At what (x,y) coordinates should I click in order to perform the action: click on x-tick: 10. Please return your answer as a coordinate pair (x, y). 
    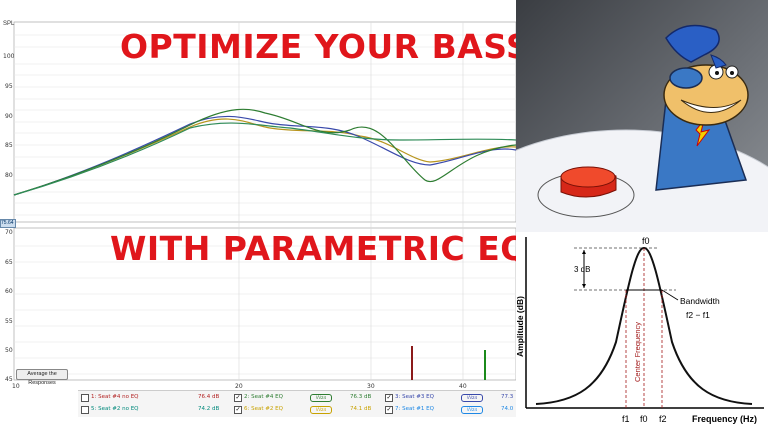
    Looking at the image, I should click on (16, 386).